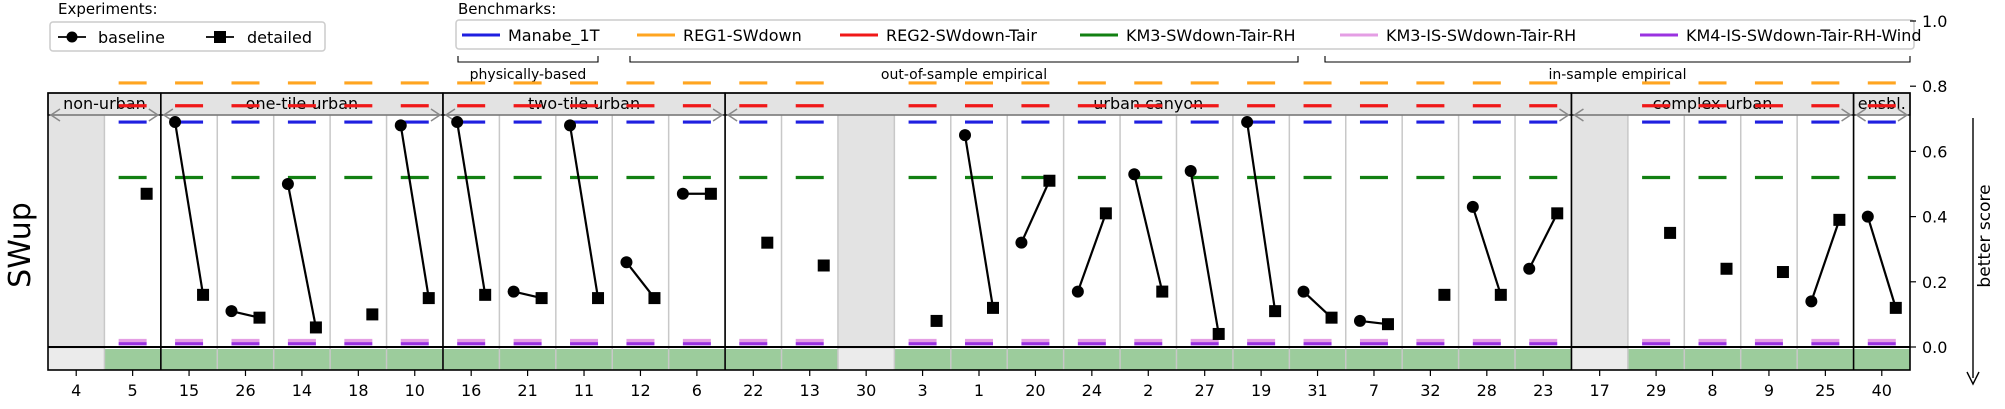 Image resolution: width=2005 pixels, height=409 pixels. I want to click on x-tick-label: 7, so click(1374, 390).